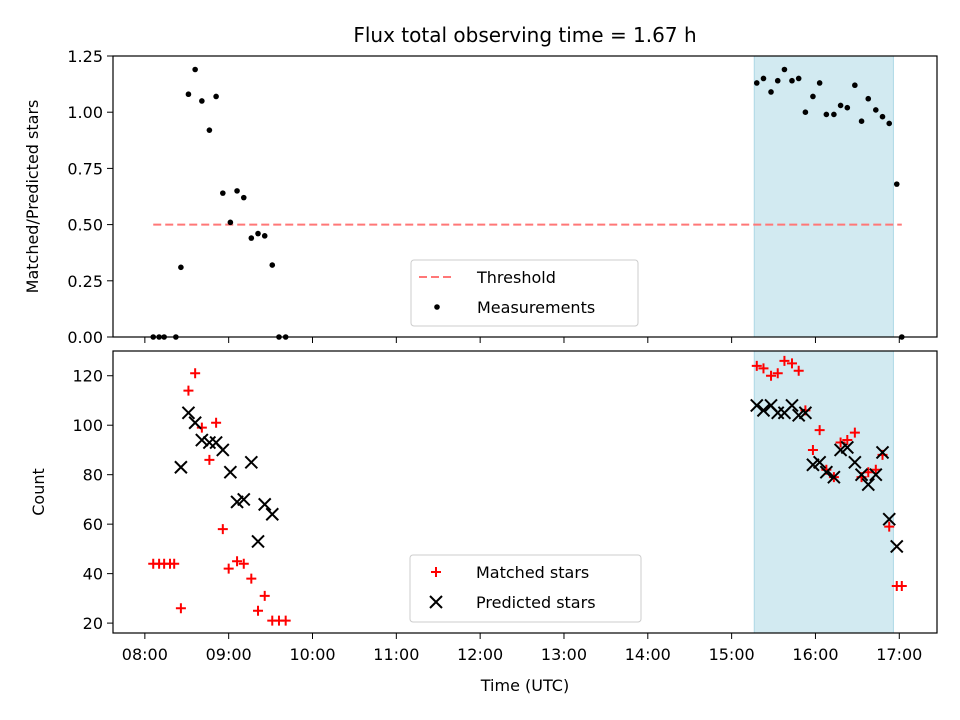 This screenshot has height=720, width=960. Describe the element at coordinates (815, 654) in the screenshot. I see `x-tick-label: 16:00` at that location.